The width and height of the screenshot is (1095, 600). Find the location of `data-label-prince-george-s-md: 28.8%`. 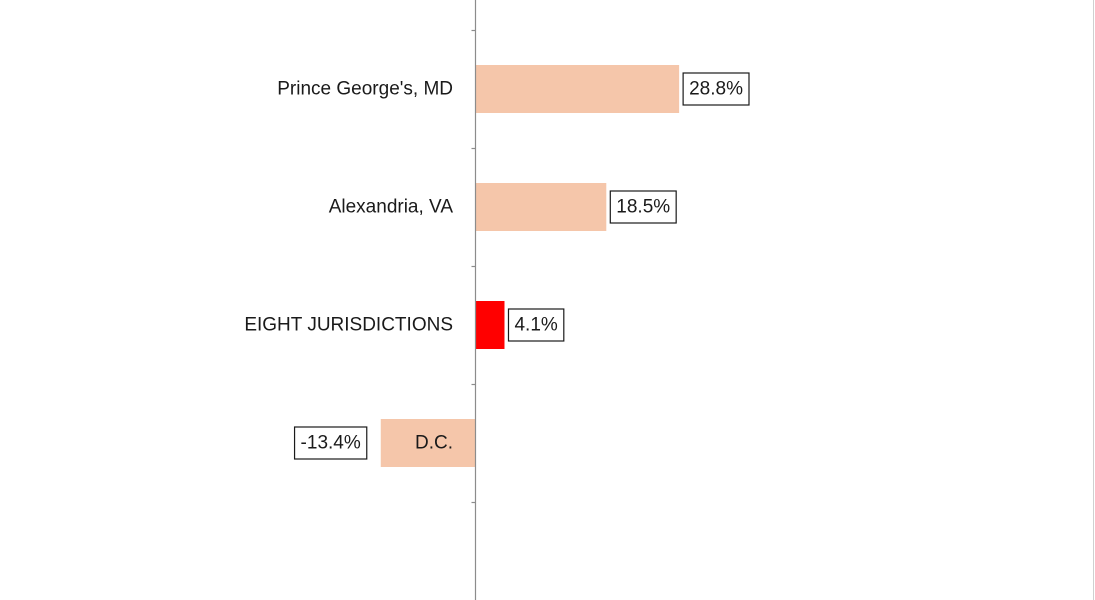

data-label-prince-george-s-md: 28.8% is located at coordinates (716, 89).